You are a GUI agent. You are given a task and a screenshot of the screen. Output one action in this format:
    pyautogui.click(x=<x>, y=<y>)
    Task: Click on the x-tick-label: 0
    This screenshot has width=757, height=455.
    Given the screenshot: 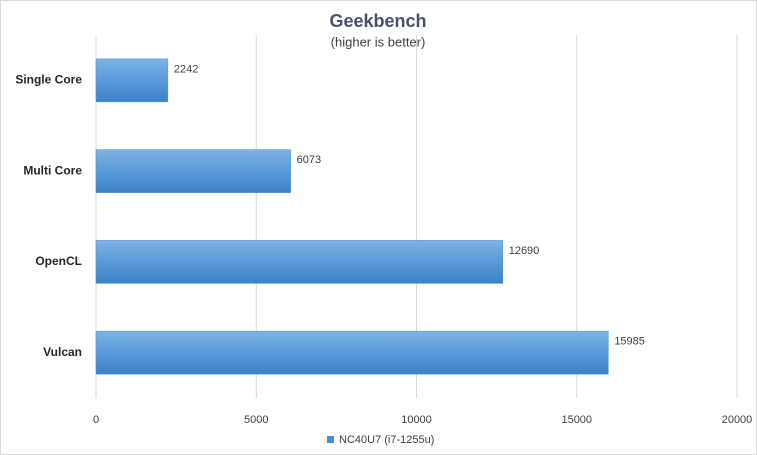 What is the action you would take?
    pyautogui.click(x=96, y=420)
    